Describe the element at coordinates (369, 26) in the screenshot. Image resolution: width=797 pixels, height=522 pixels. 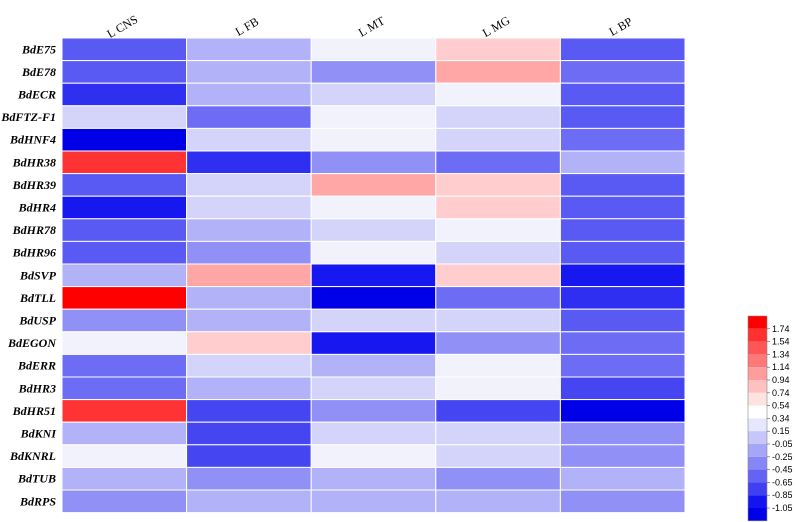
I see `column-labels: L CNS L FB L MT L MG L BP` at that location.